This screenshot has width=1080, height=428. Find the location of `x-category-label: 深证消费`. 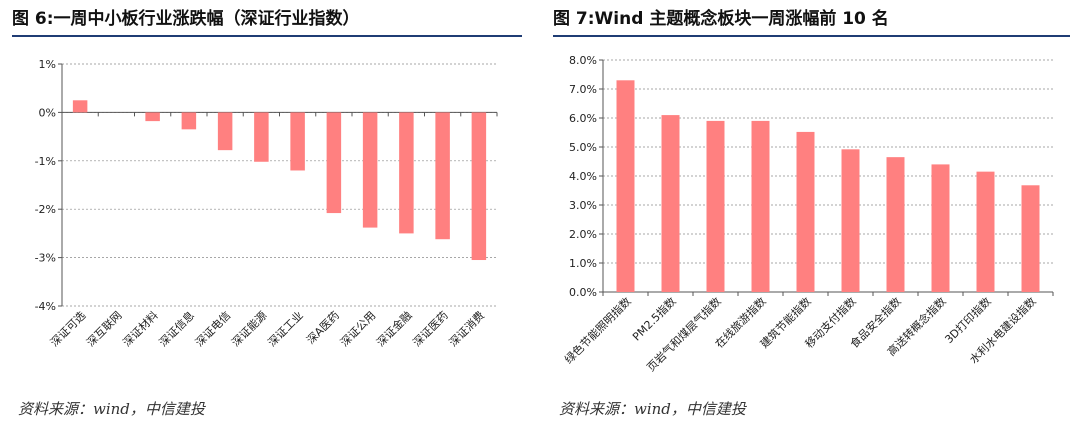

x-category-label: 深证消费 is located at coordinates (466, 328).